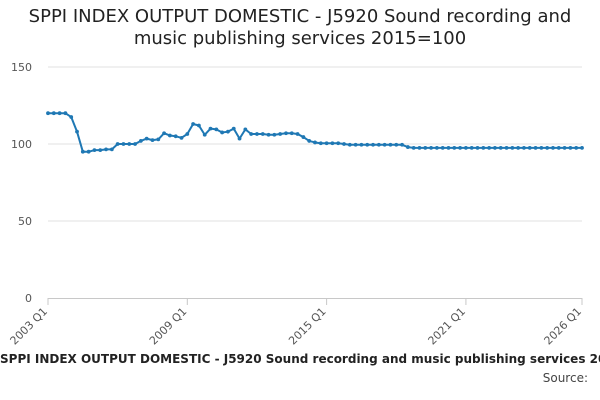 Image resolution: width=600 pixels, height=400 pixels. What do you see at coordinates (21, 183) in the screenshot?
I see `y-axis-tick-labels: 0 50 100 150` at bounding box center [21, 183].